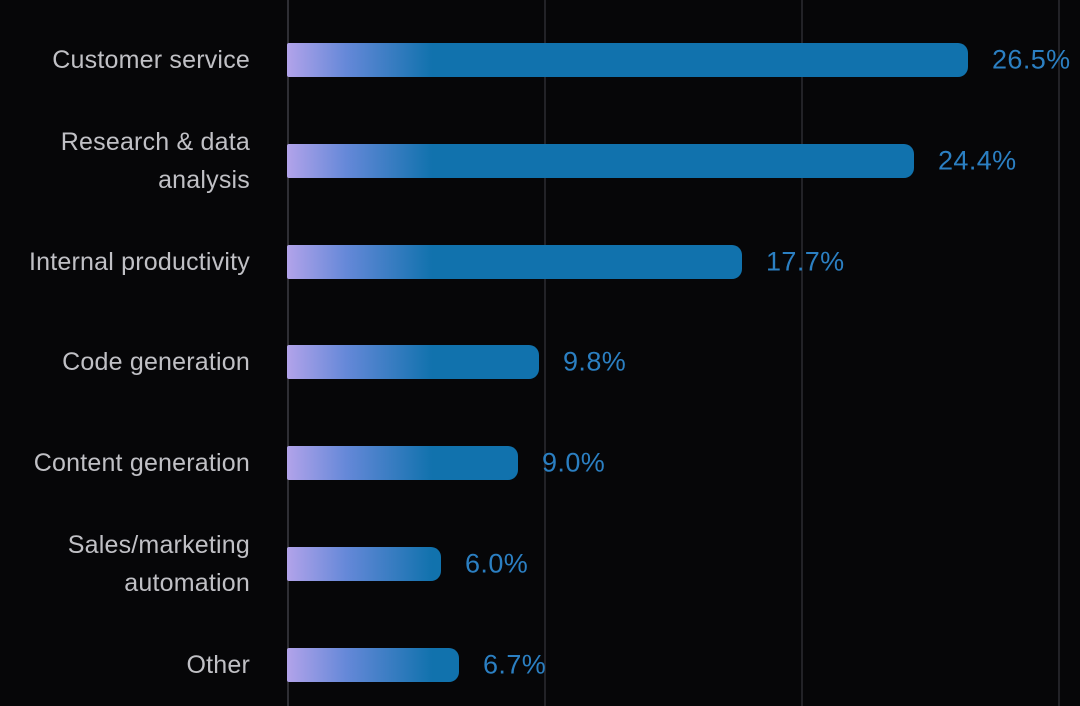 Image resolution: width=1080 pixels, height=706 pixels. What do you see at coordinates (515, 664) in the screenshot?
I see `value-label: 6.7%` at bounding box center [515, 664].